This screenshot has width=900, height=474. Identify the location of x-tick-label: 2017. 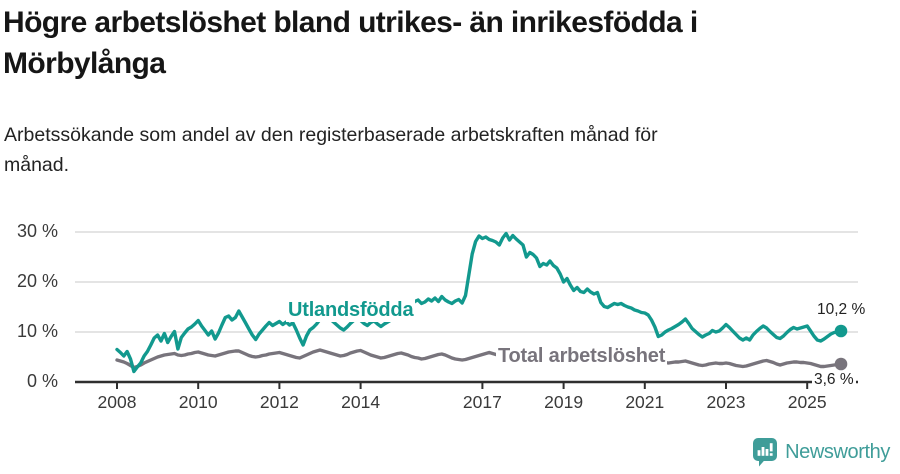
(482, 402).